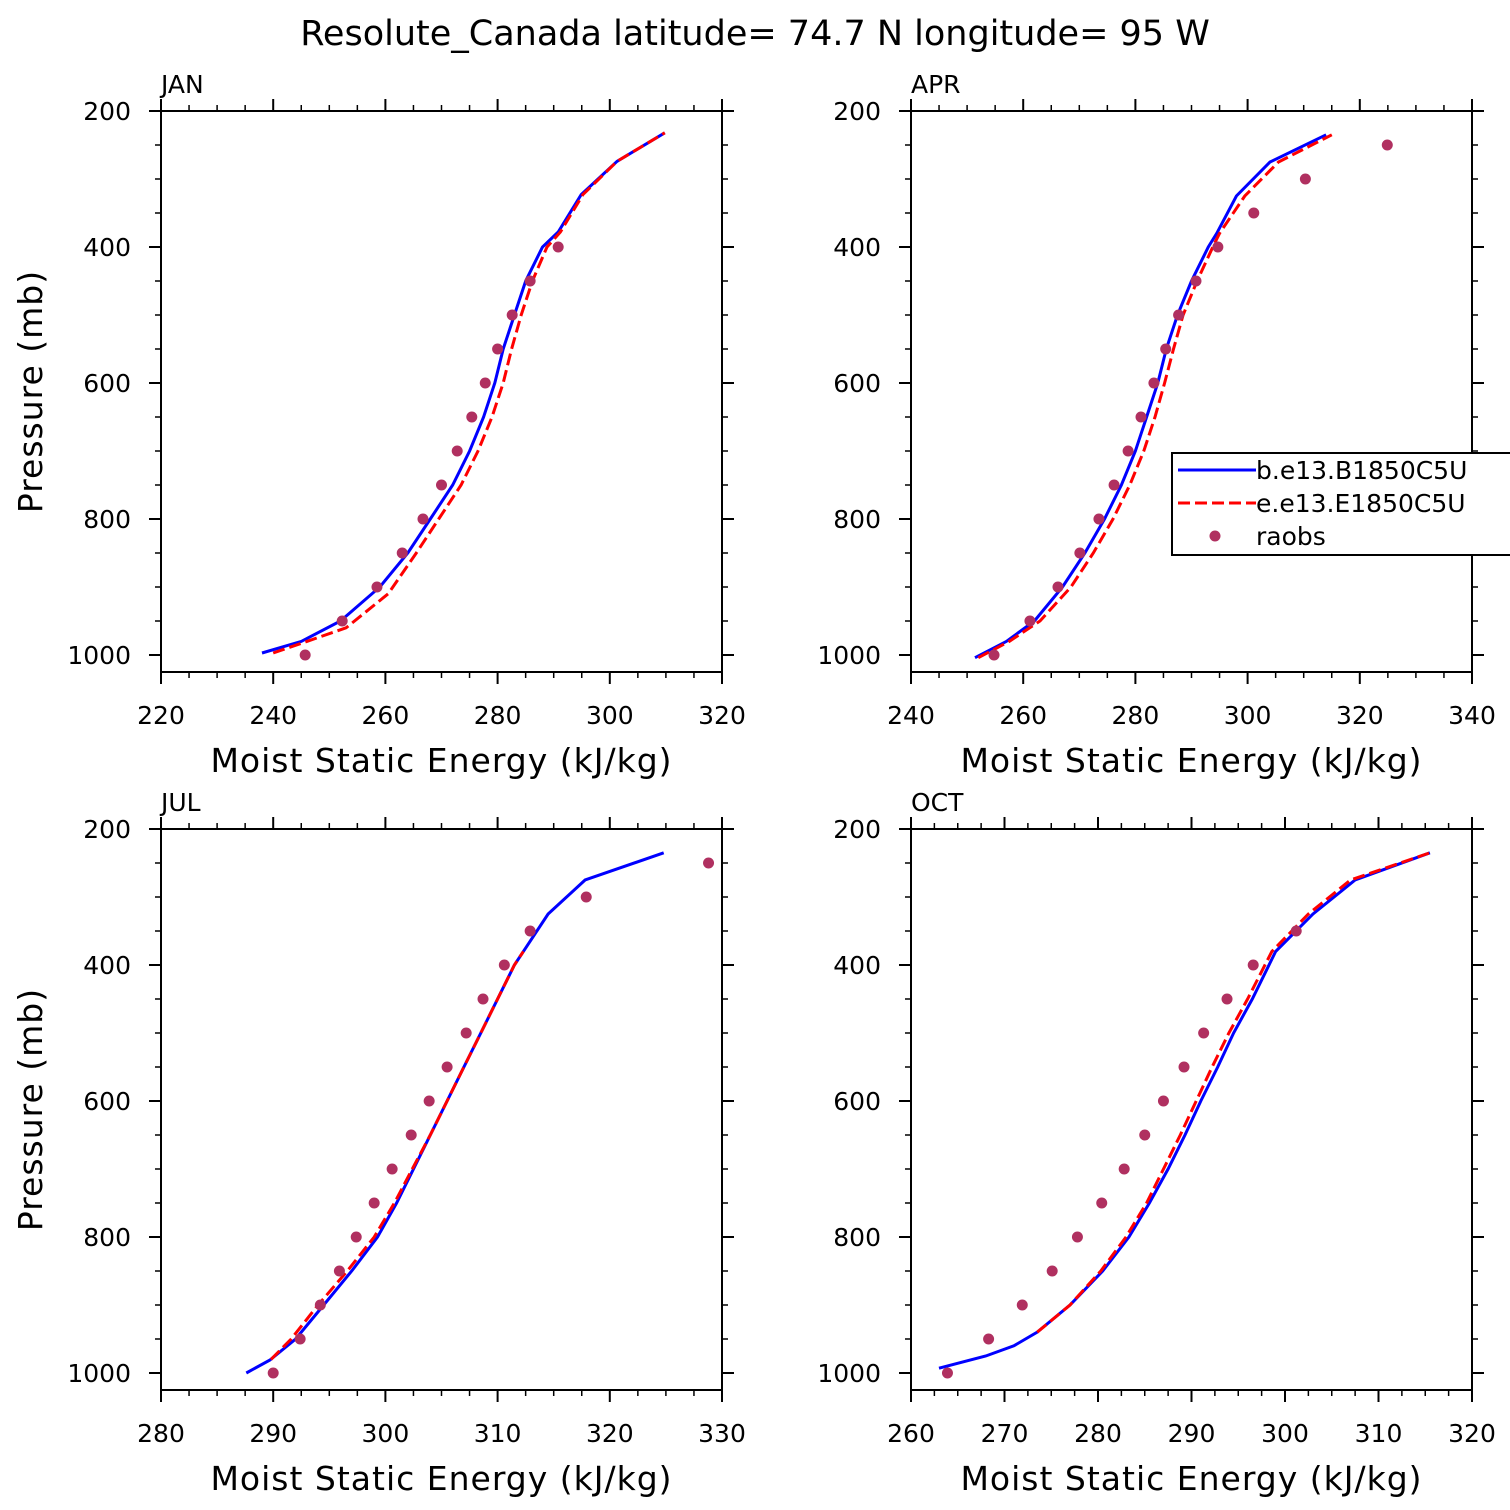  I want to click on x-tick-label: 290, so click(1192, 1433).